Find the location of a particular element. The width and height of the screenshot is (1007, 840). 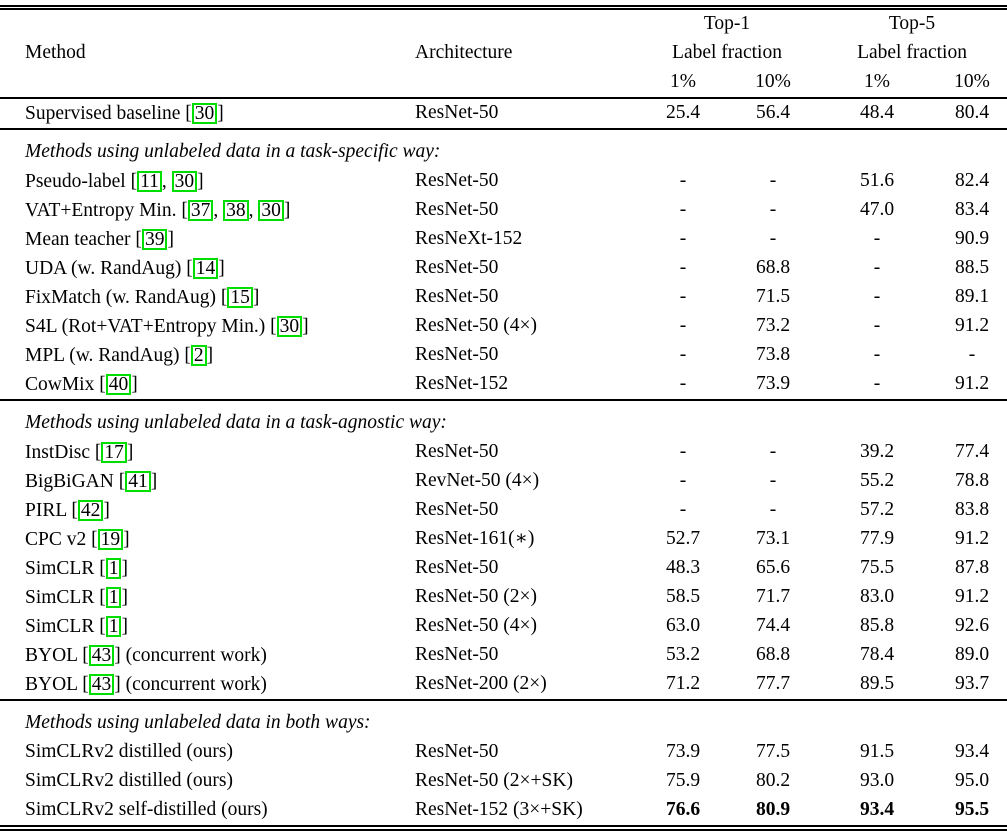

value-cell: 48.3 is located at coordinates (683, 568).